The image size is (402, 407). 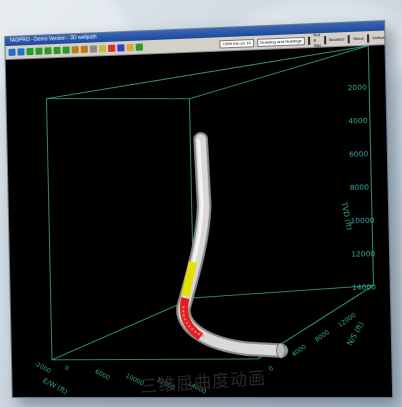 What do you see at coordinates (355, 333) in the screenshot?
I see `ns-axis-title: N/S (ft)` at bounding box center [355, 333].